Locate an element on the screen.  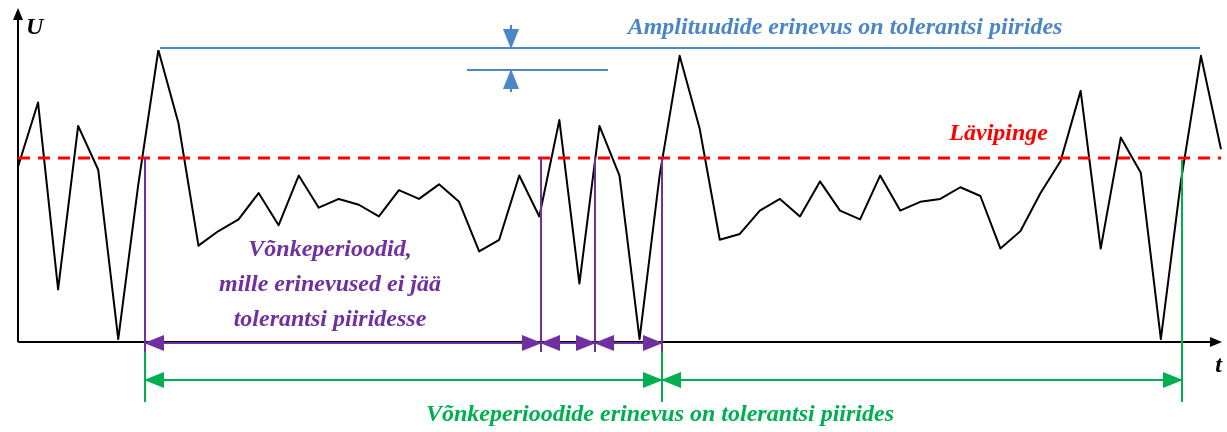
ref-line-label: Lävipinge is located at coordinates (998, 132).